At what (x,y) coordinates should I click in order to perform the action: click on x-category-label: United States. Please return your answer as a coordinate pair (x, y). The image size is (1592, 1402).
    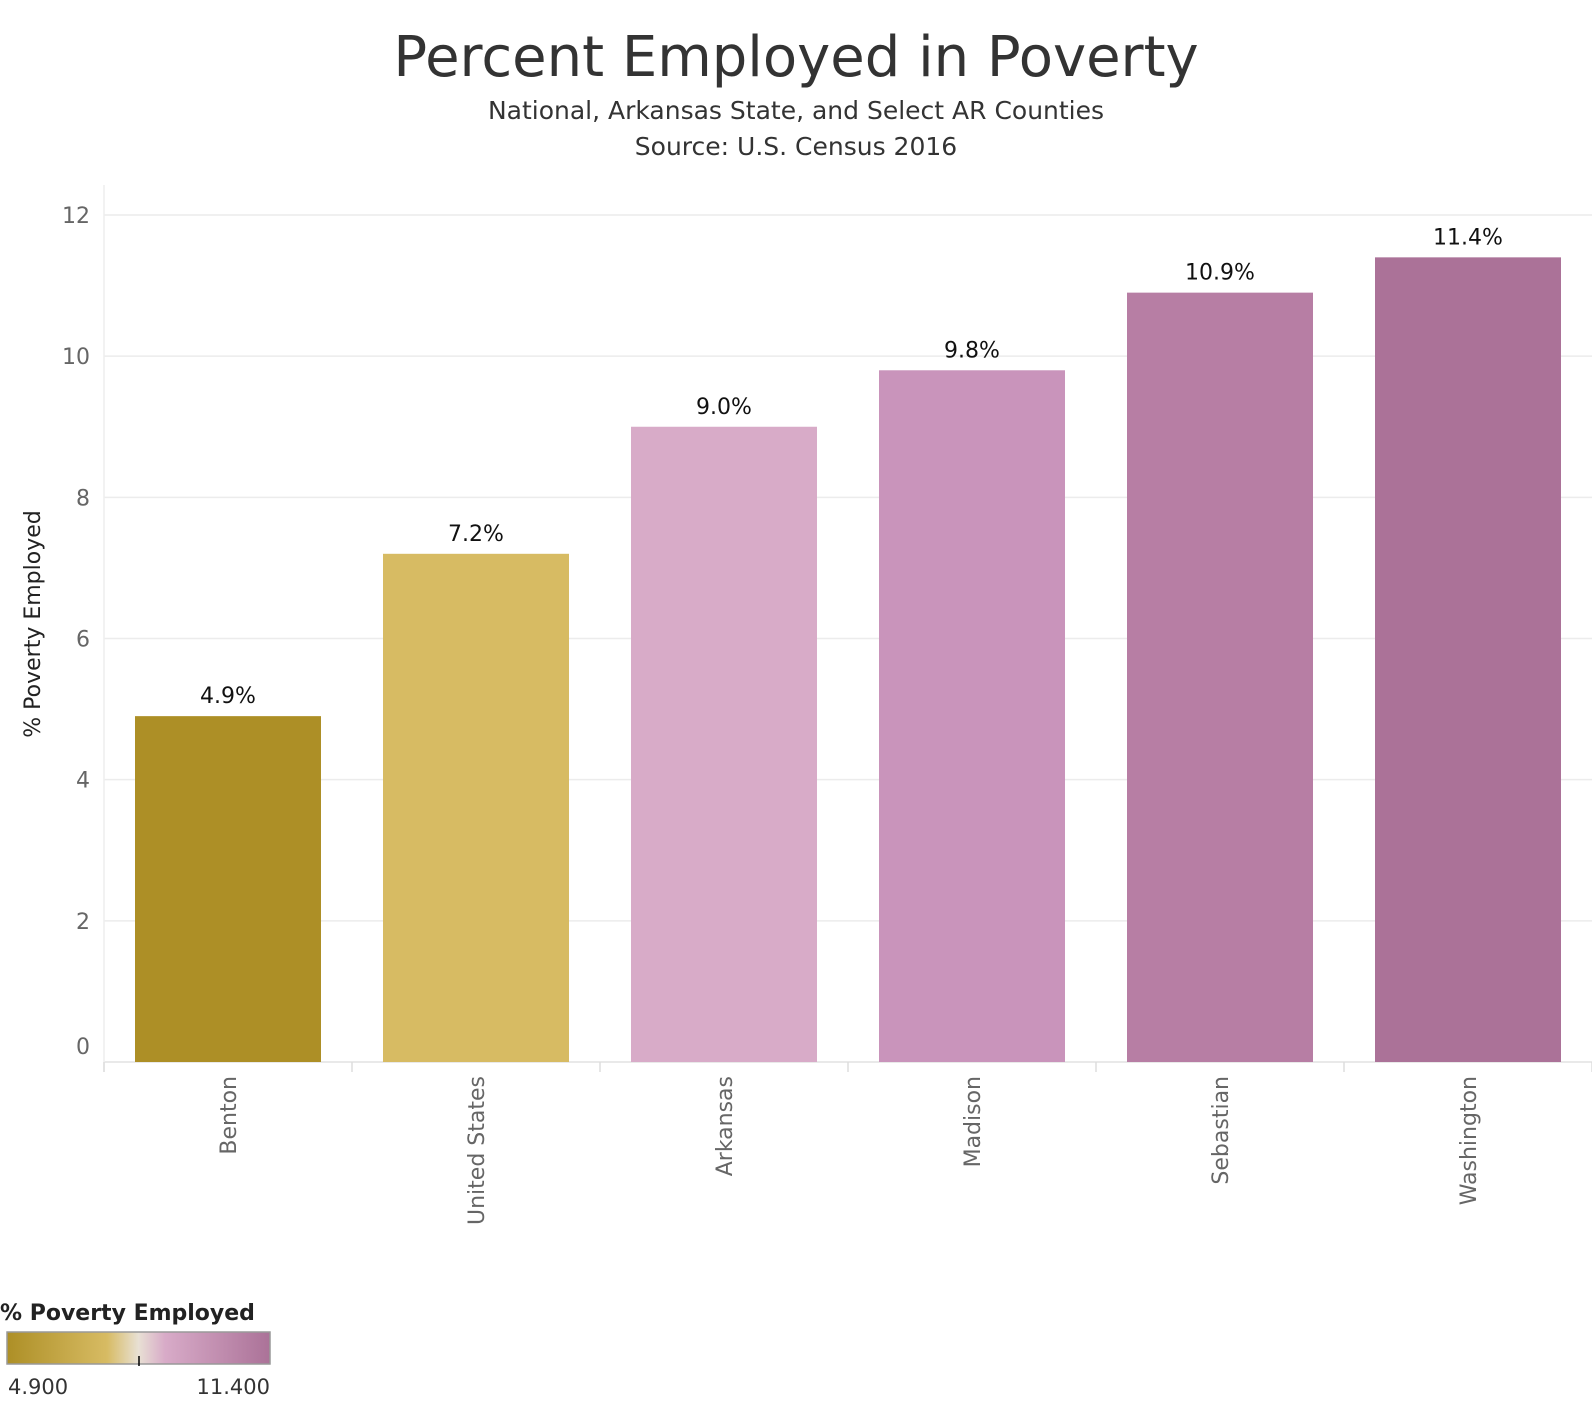
    Looking at the image, I should click on (477, 1150).